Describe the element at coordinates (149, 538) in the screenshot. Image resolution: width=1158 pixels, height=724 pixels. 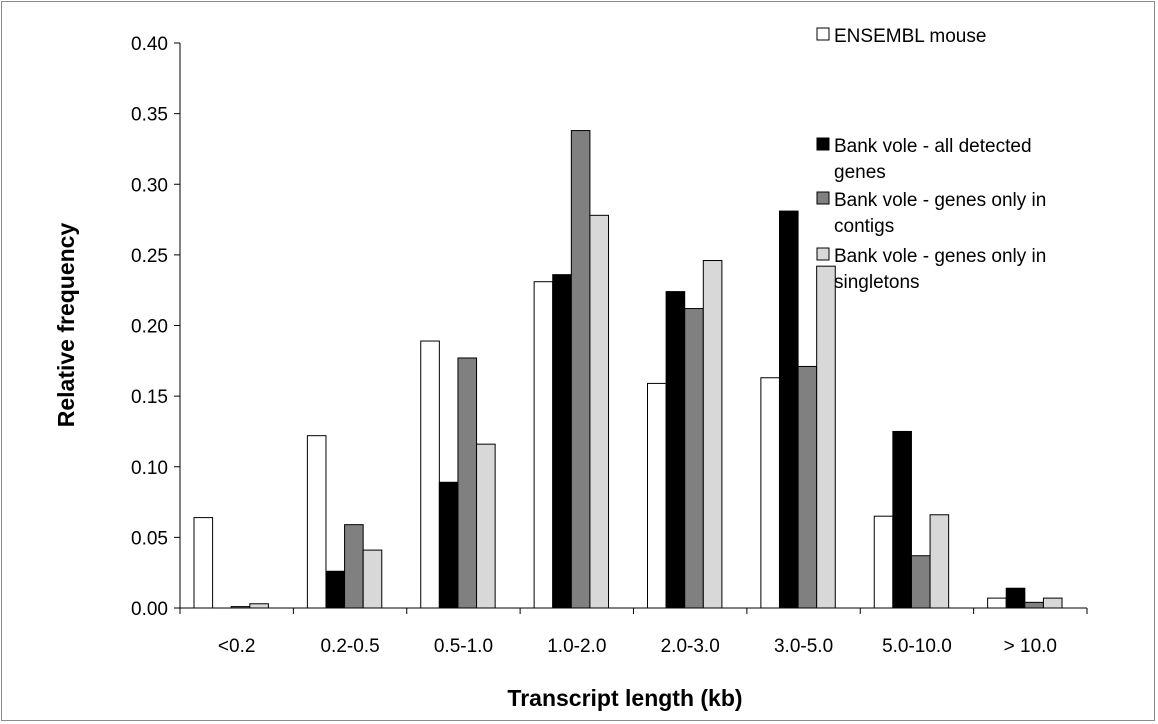
I see `y-tick-label-1: 0.05` at that location.